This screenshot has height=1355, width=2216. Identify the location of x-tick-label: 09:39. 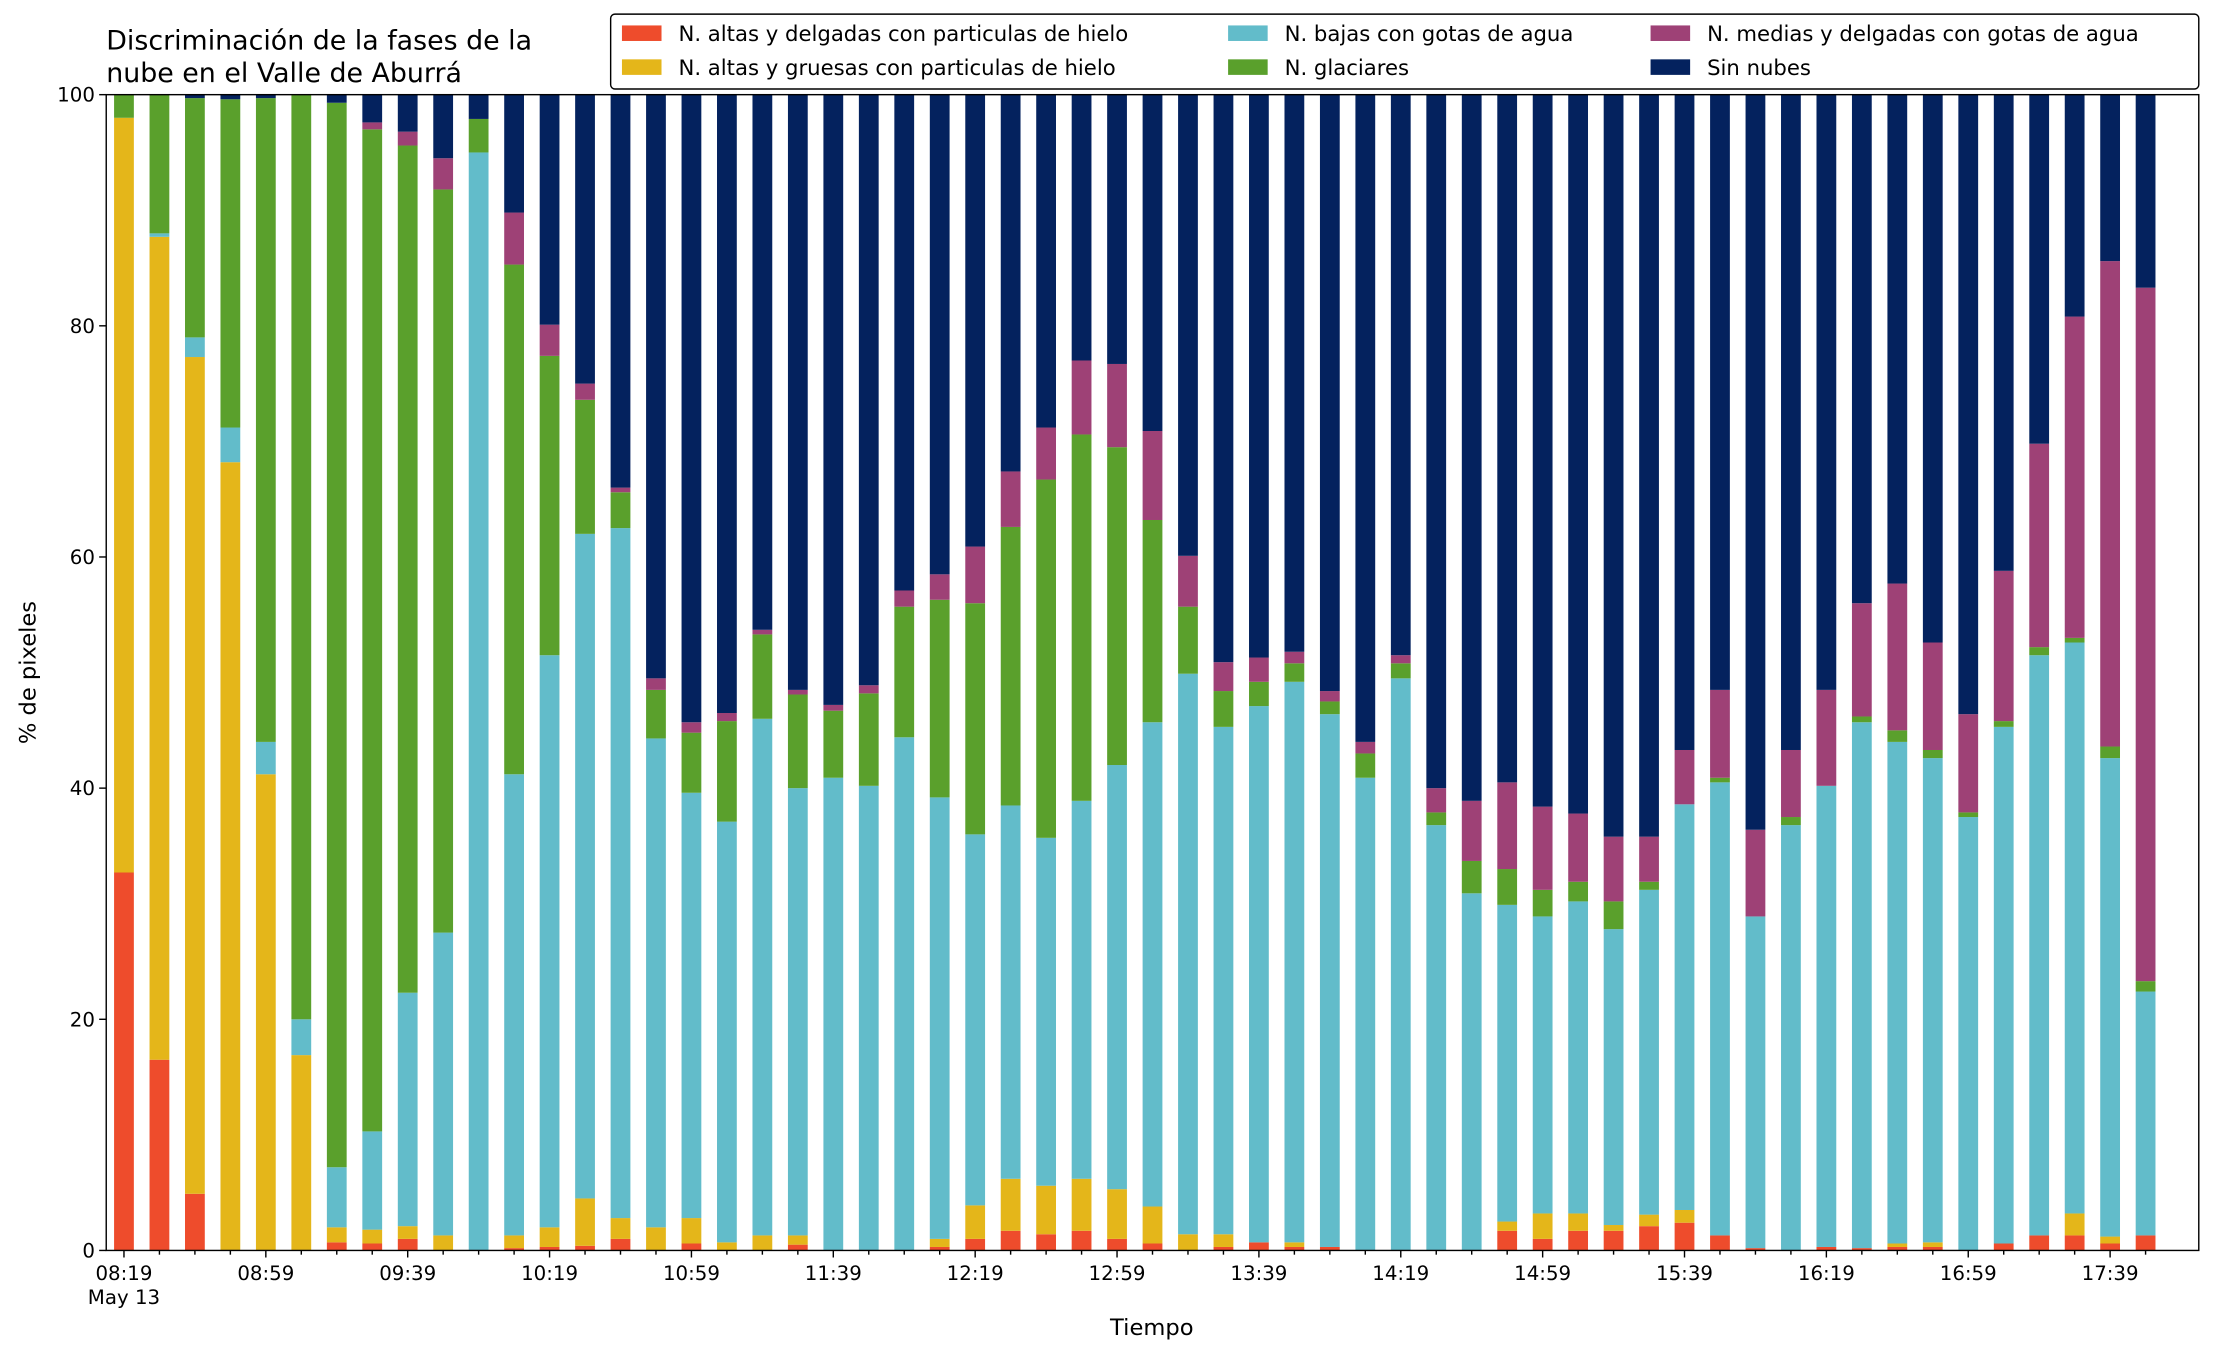
(407, 1273).